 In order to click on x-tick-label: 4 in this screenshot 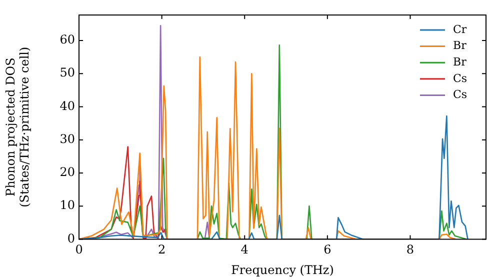, I will do `click(244, 249)`.